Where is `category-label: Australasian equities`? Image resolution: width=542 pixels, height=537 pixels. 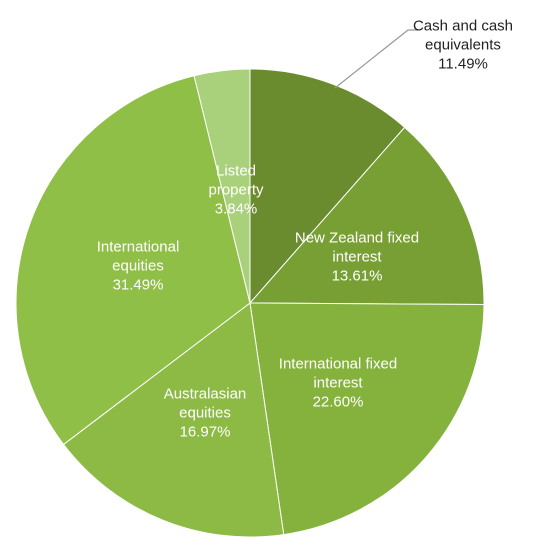 category-label: Australasian equities is located at coordinates (205, 403).